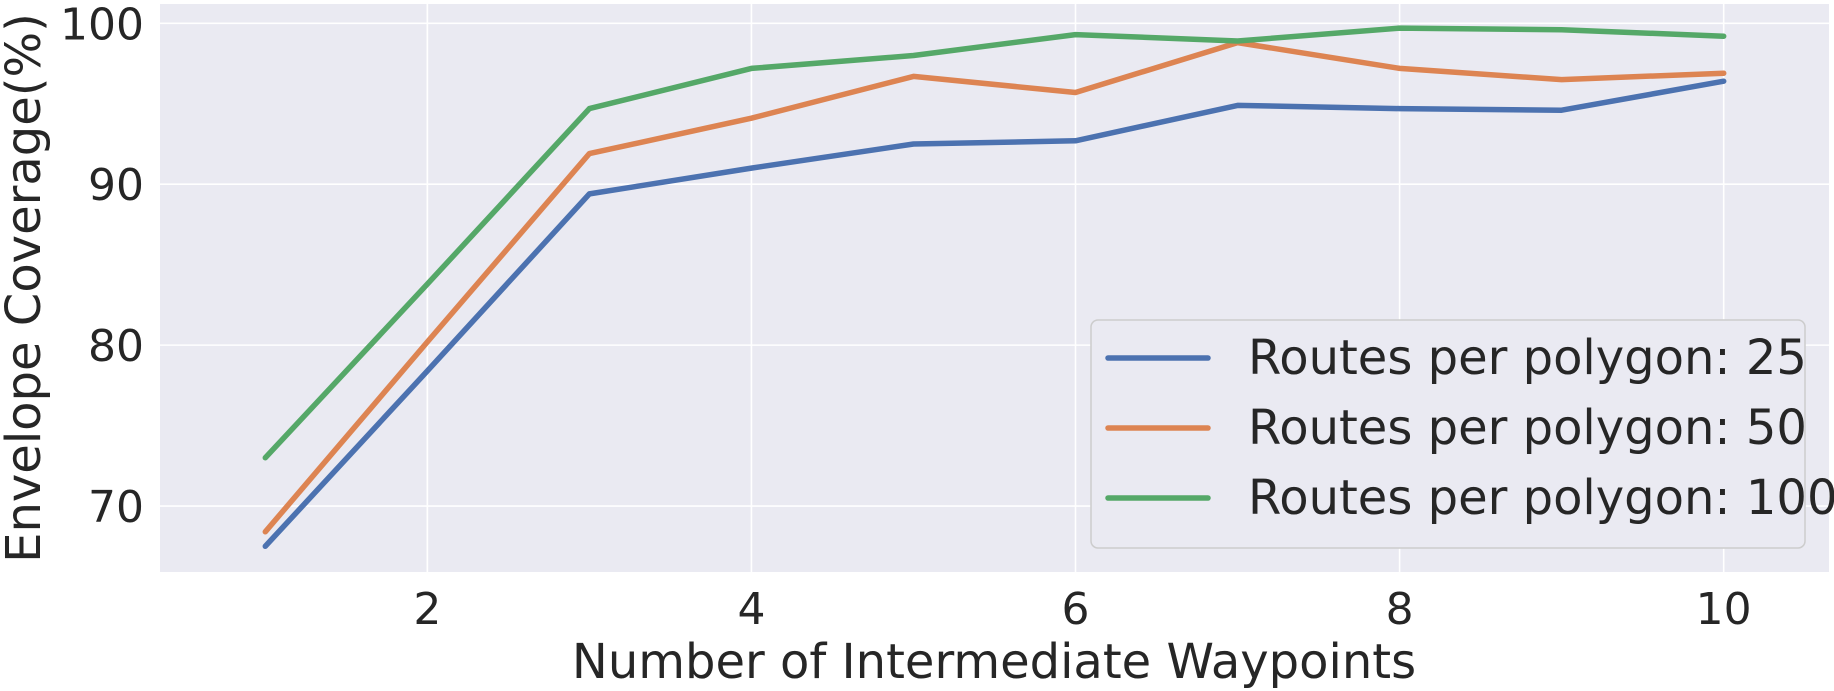 The height and width of the screenshot is (691, 1834). I want to click on x-tick-label: 4, so click(751, 609).